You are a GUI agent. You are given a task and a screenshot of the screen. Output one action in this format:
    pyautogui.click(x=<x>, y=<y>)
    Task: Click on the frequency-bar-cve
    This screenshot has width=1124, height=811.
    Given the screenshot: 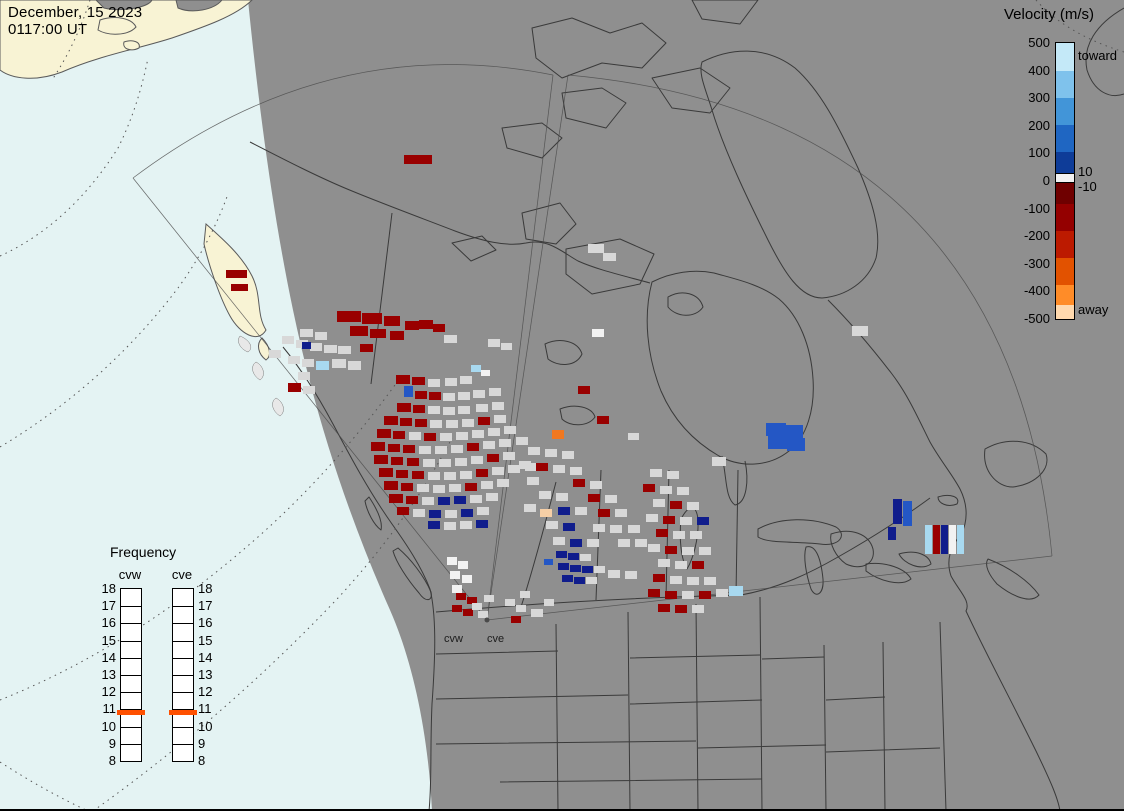 What is the action you would take?
    pyautogui.click(x=183, y=675)
    